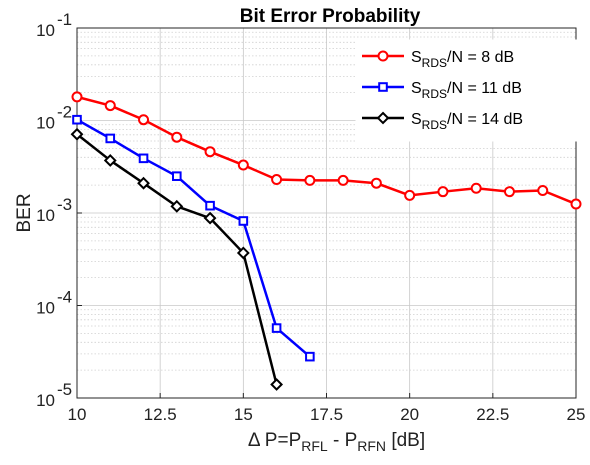  Describe the element at coordinates (64, 297) in the screenshot. I see `y-tick-exponent: -4` at that location.